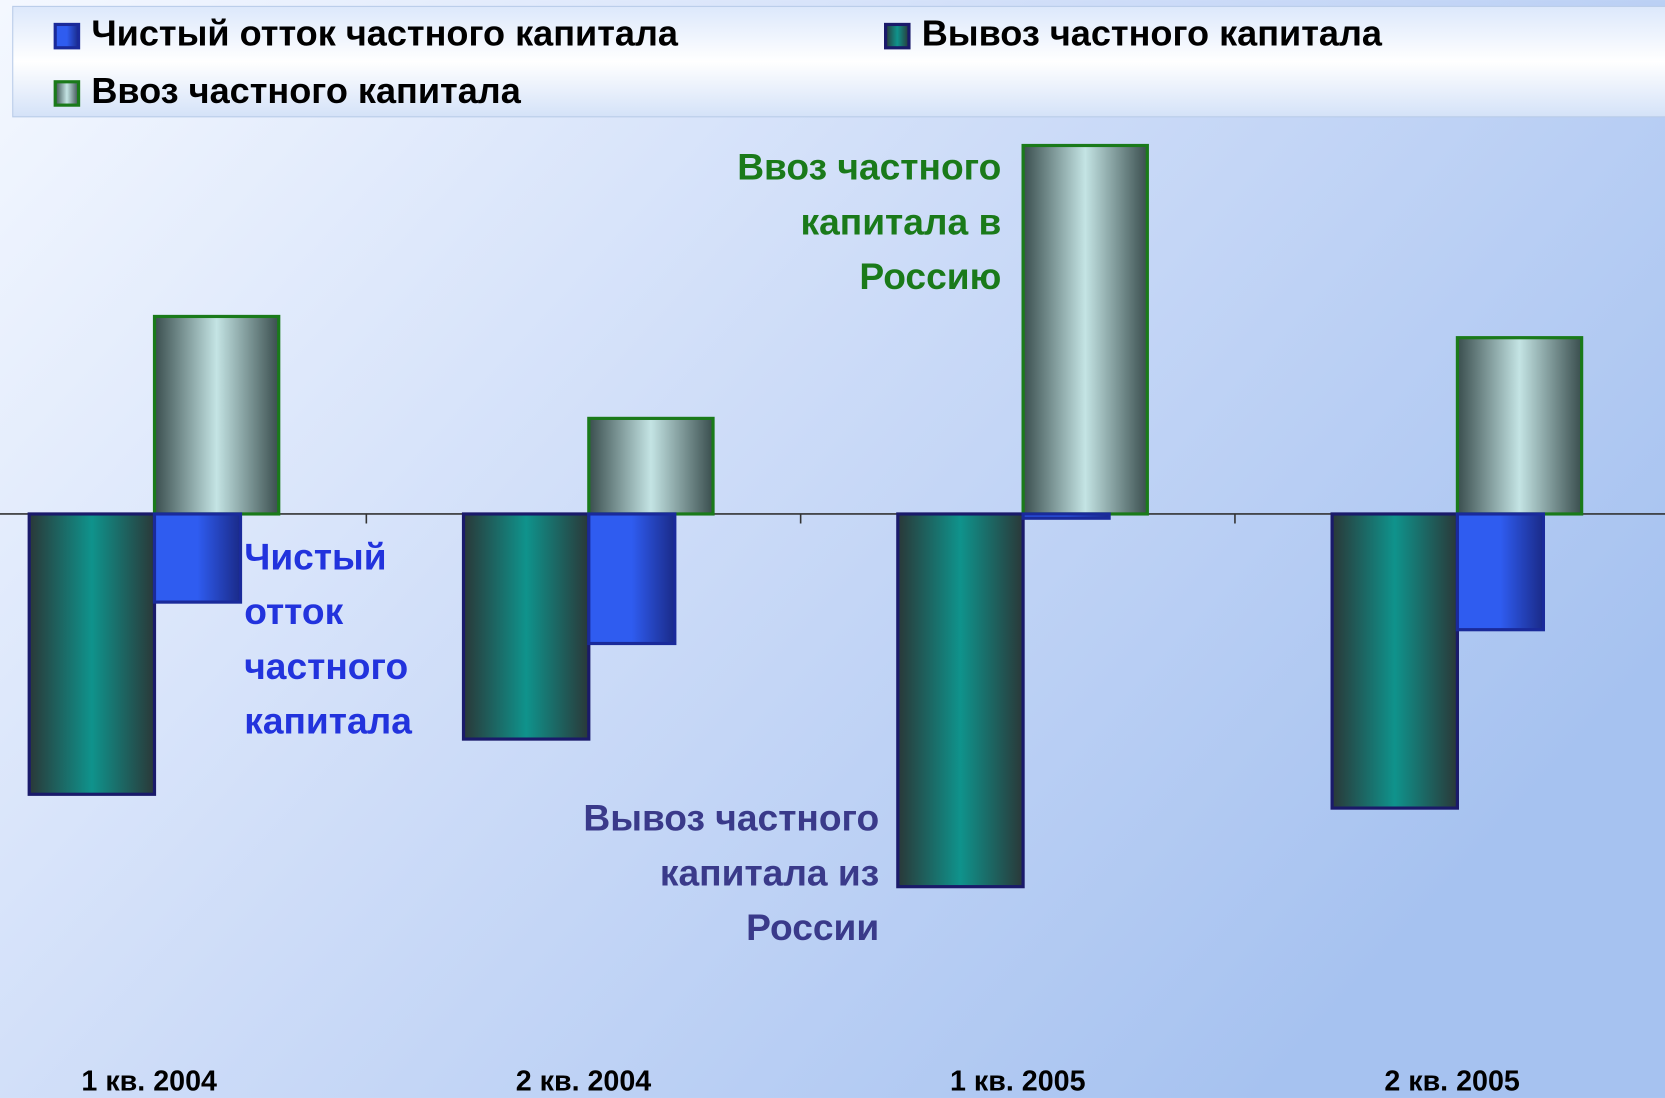 This screenshot has height=1098, width=1665. Describe the element at coordinates (584, 1082) in the screenshot. I see `x-tick-label: 2 кв. 2004` at that location.